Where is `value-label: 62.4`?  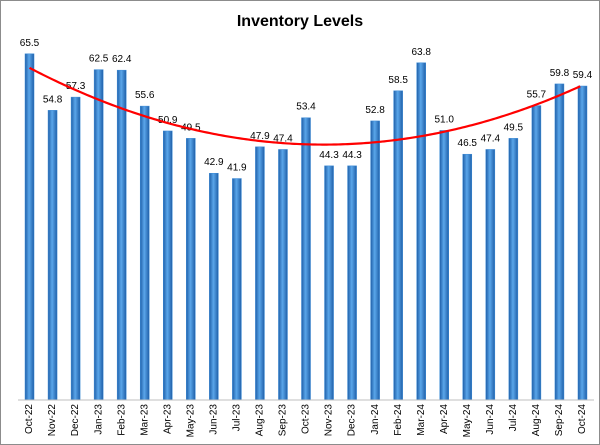 value-label: 62.4 is located at coordinates (122, 59).